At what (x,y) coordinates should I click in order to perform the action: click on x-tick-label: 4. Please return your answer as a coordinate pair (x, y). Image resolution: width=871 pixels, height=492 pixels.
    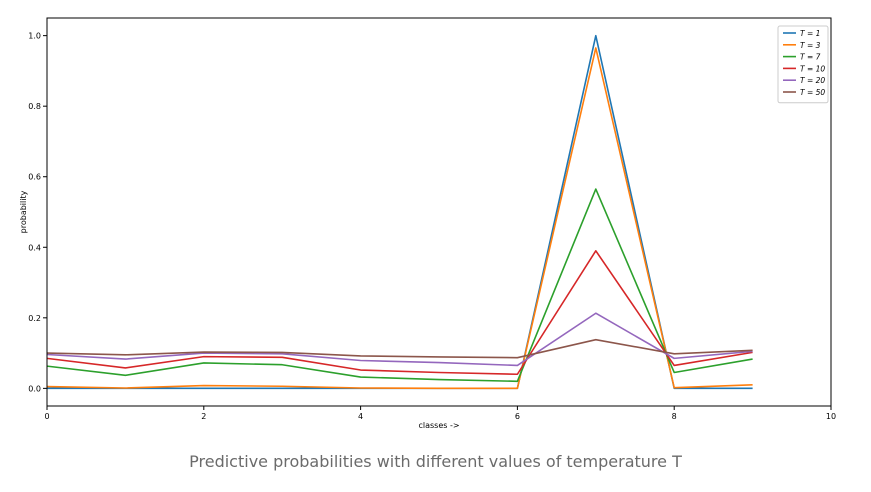
    Looking at the image, I should click on (360, 416).